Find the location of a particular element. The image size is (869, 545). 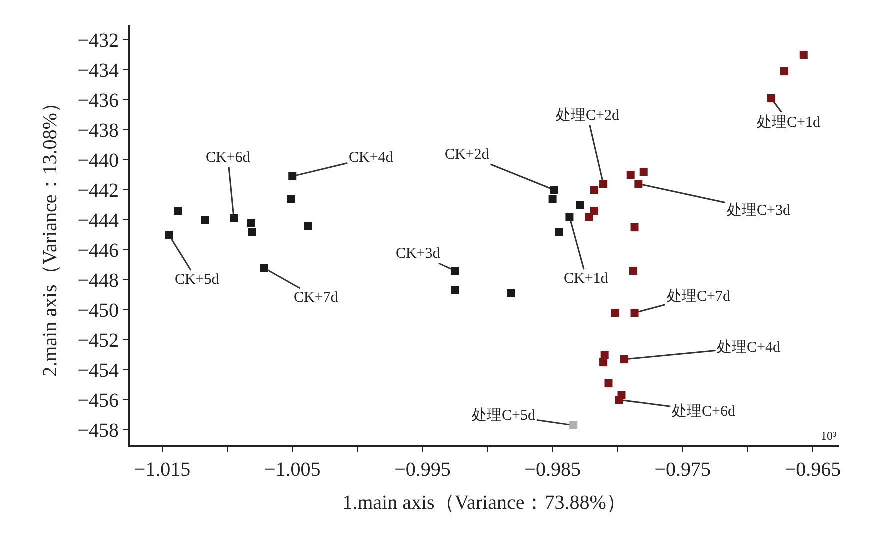

y-tick-label: −432 is located at coordinates (98, 41).